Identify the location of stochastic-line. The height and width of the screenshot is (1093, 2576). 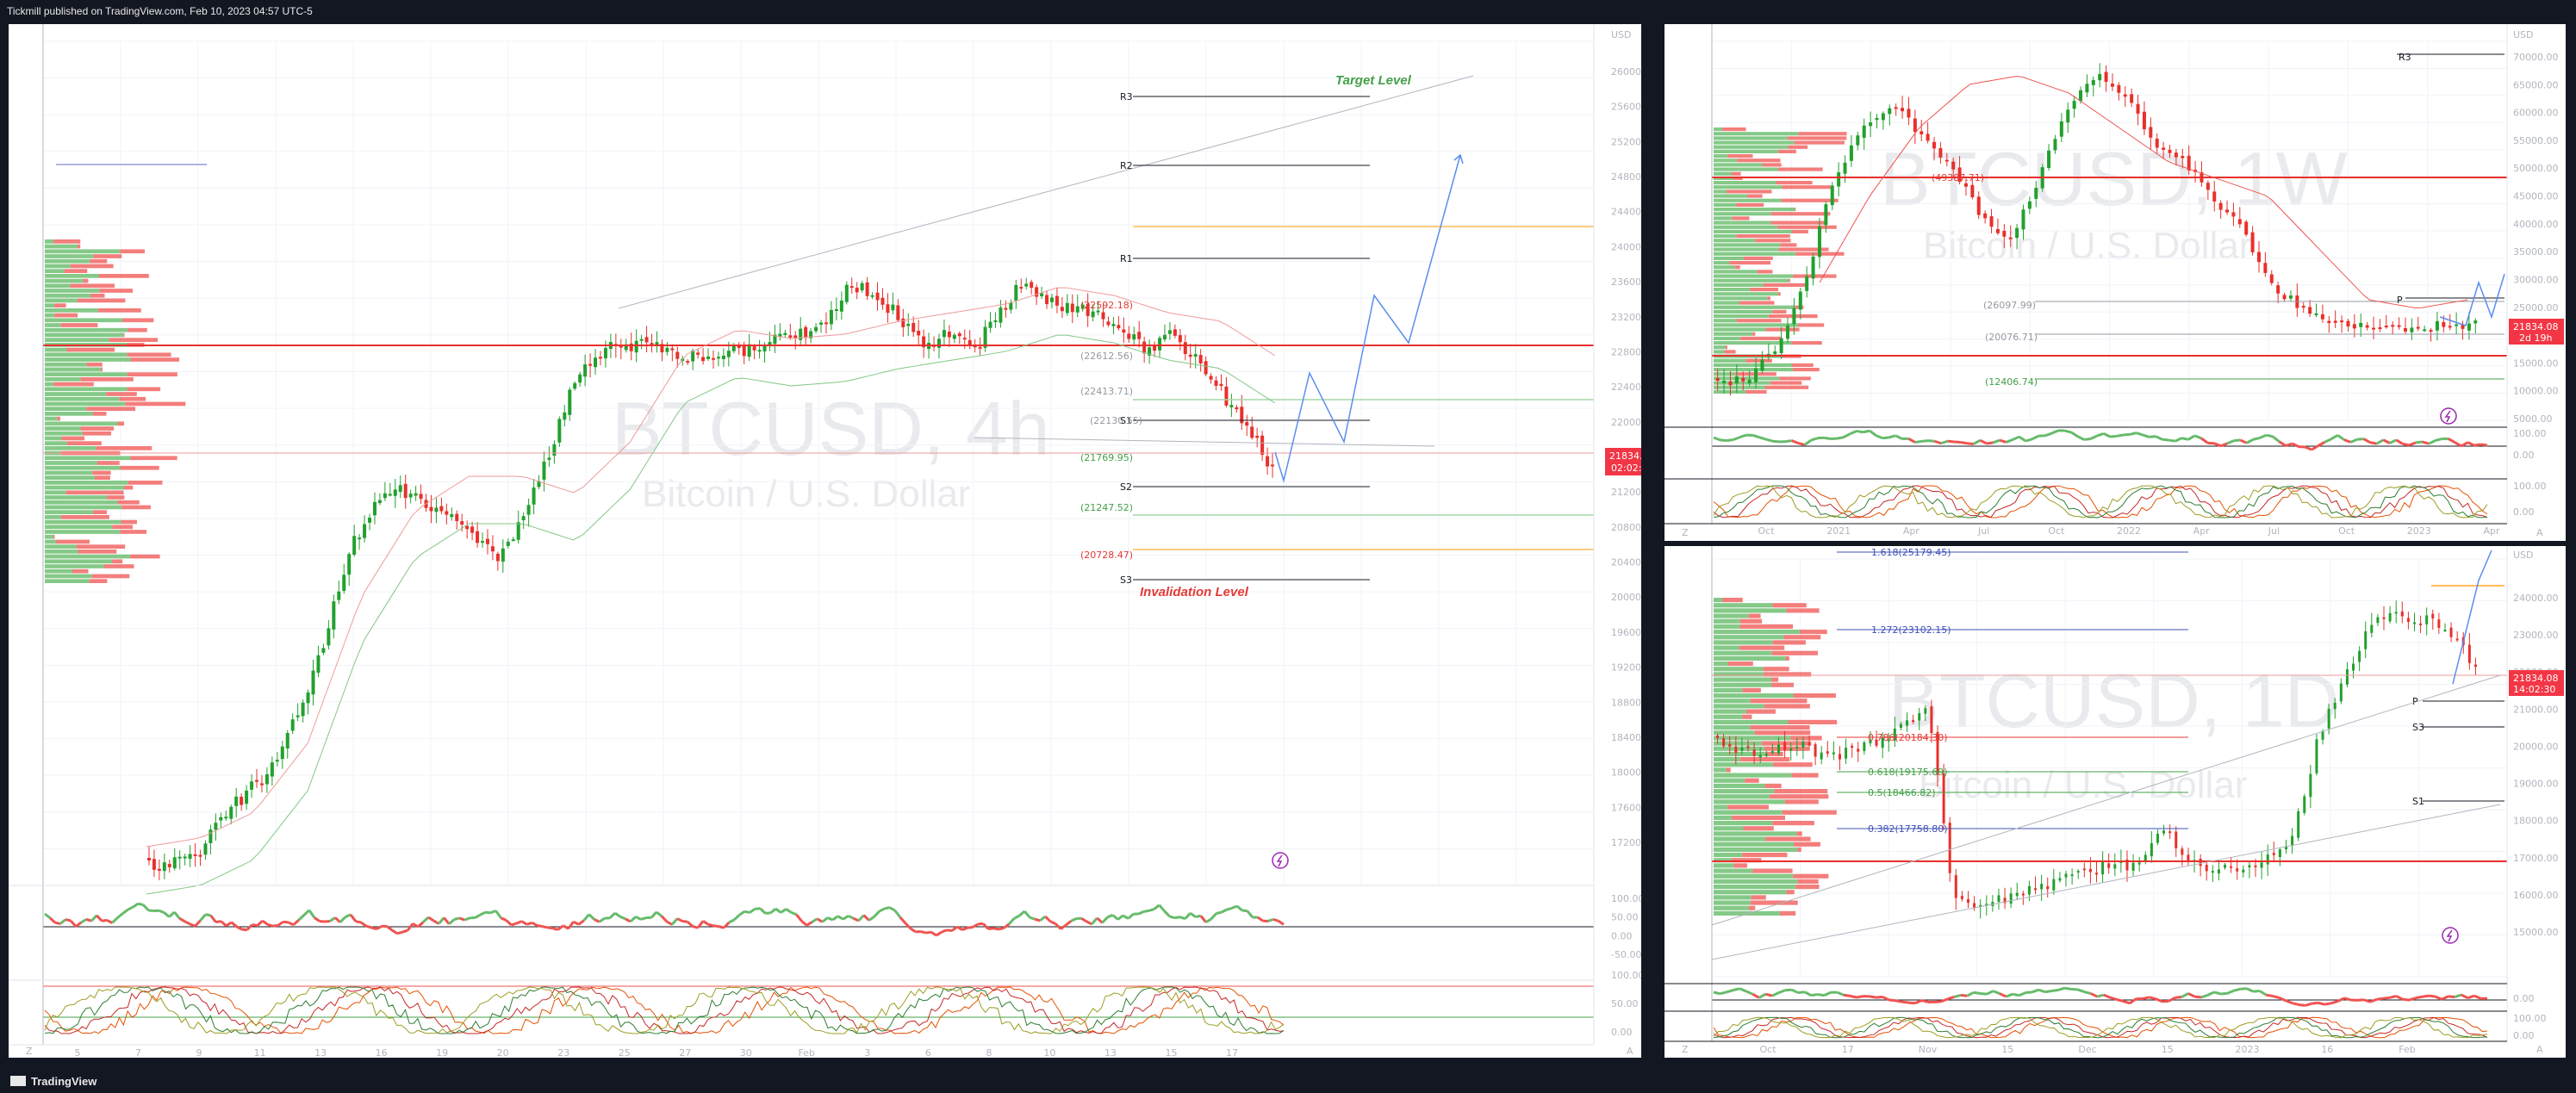
(2101, 502).